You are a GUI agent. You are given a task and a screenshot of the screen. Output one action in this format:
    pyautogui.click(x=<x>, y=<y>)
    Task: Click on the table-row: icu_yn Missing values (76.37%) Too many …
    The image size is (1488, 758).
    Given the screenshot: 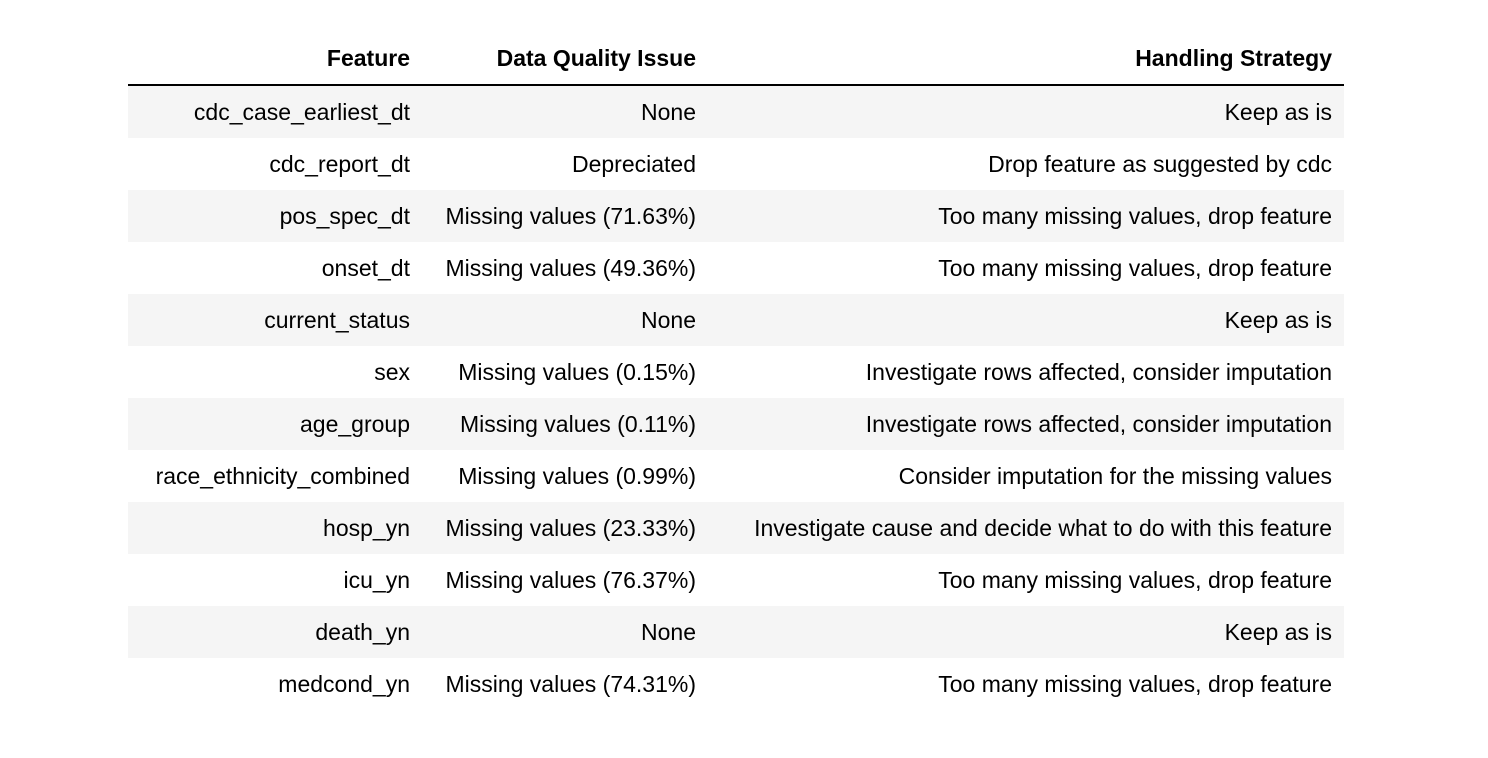 What is the action you would take?
    pyautogui.click(x=736, y=580)
    